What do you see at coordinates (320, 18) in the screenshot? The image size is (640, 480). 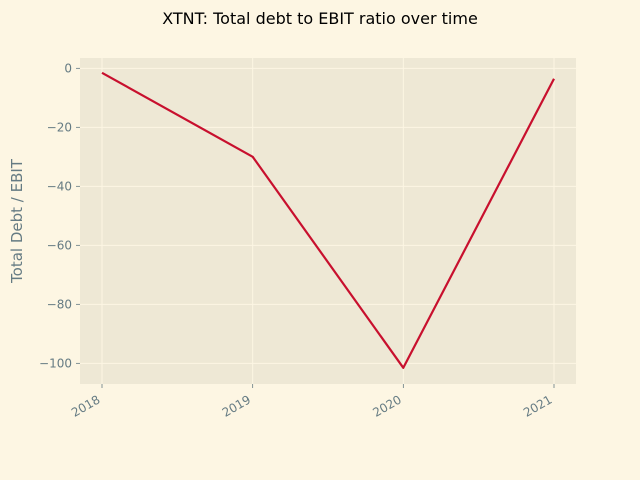 I see `chart-title: XTNT: Total debt to EBIT ratio over time` at bounding box center [320, 18].